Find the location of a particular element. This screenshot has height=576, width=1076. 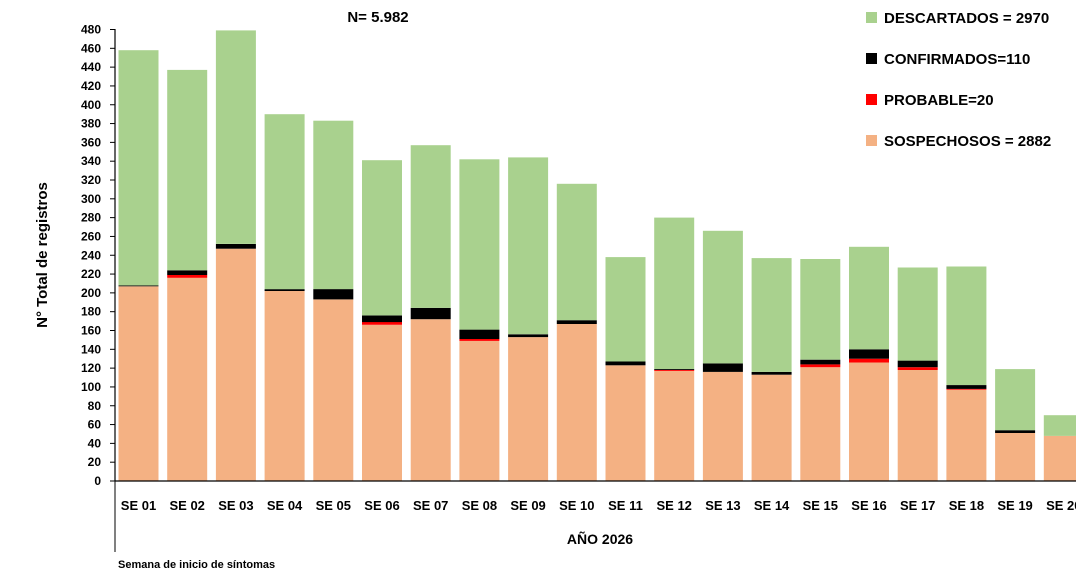

y-tick-label: 160 is located at coordinates (91, 331).